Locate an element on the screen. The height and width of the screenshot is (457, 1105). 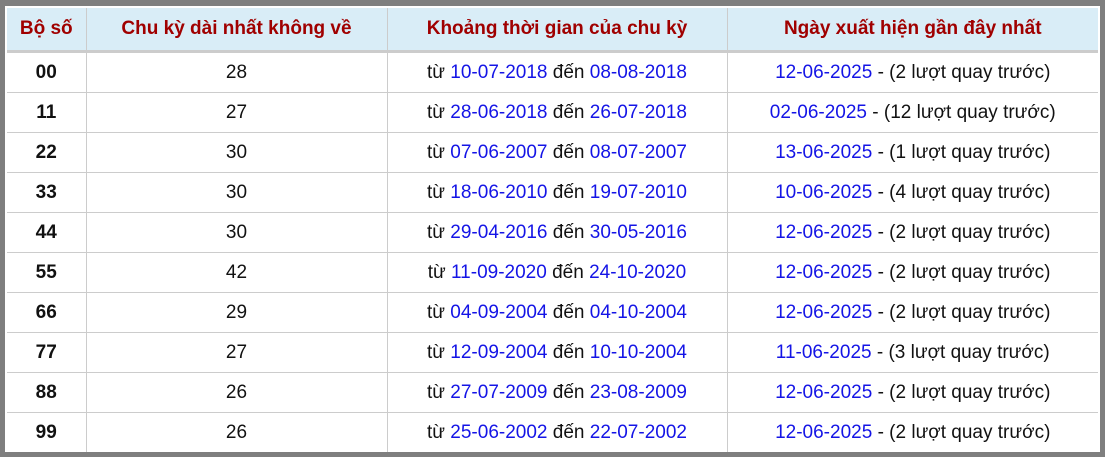
header-cycle: Chu kỳ dài nhất không về is located at coordinates (237, 30).